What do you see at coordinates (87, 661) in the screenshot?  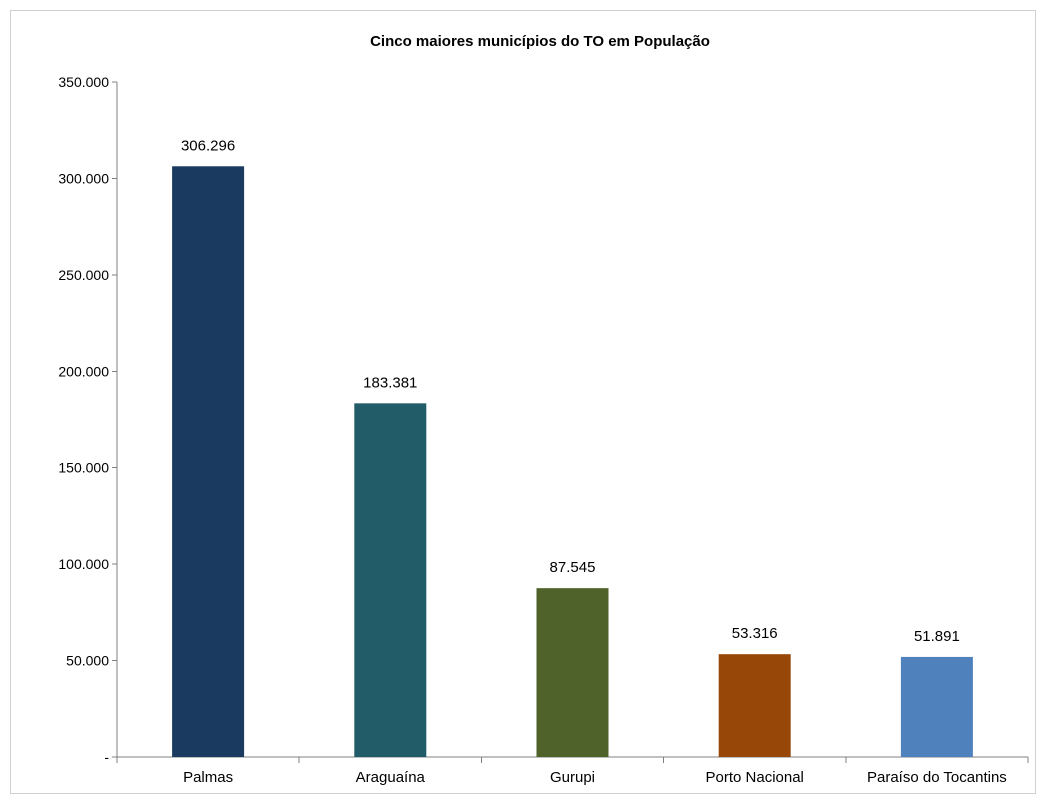 I see `y-tick-label: 50.000` at bounding box center [87, 661].